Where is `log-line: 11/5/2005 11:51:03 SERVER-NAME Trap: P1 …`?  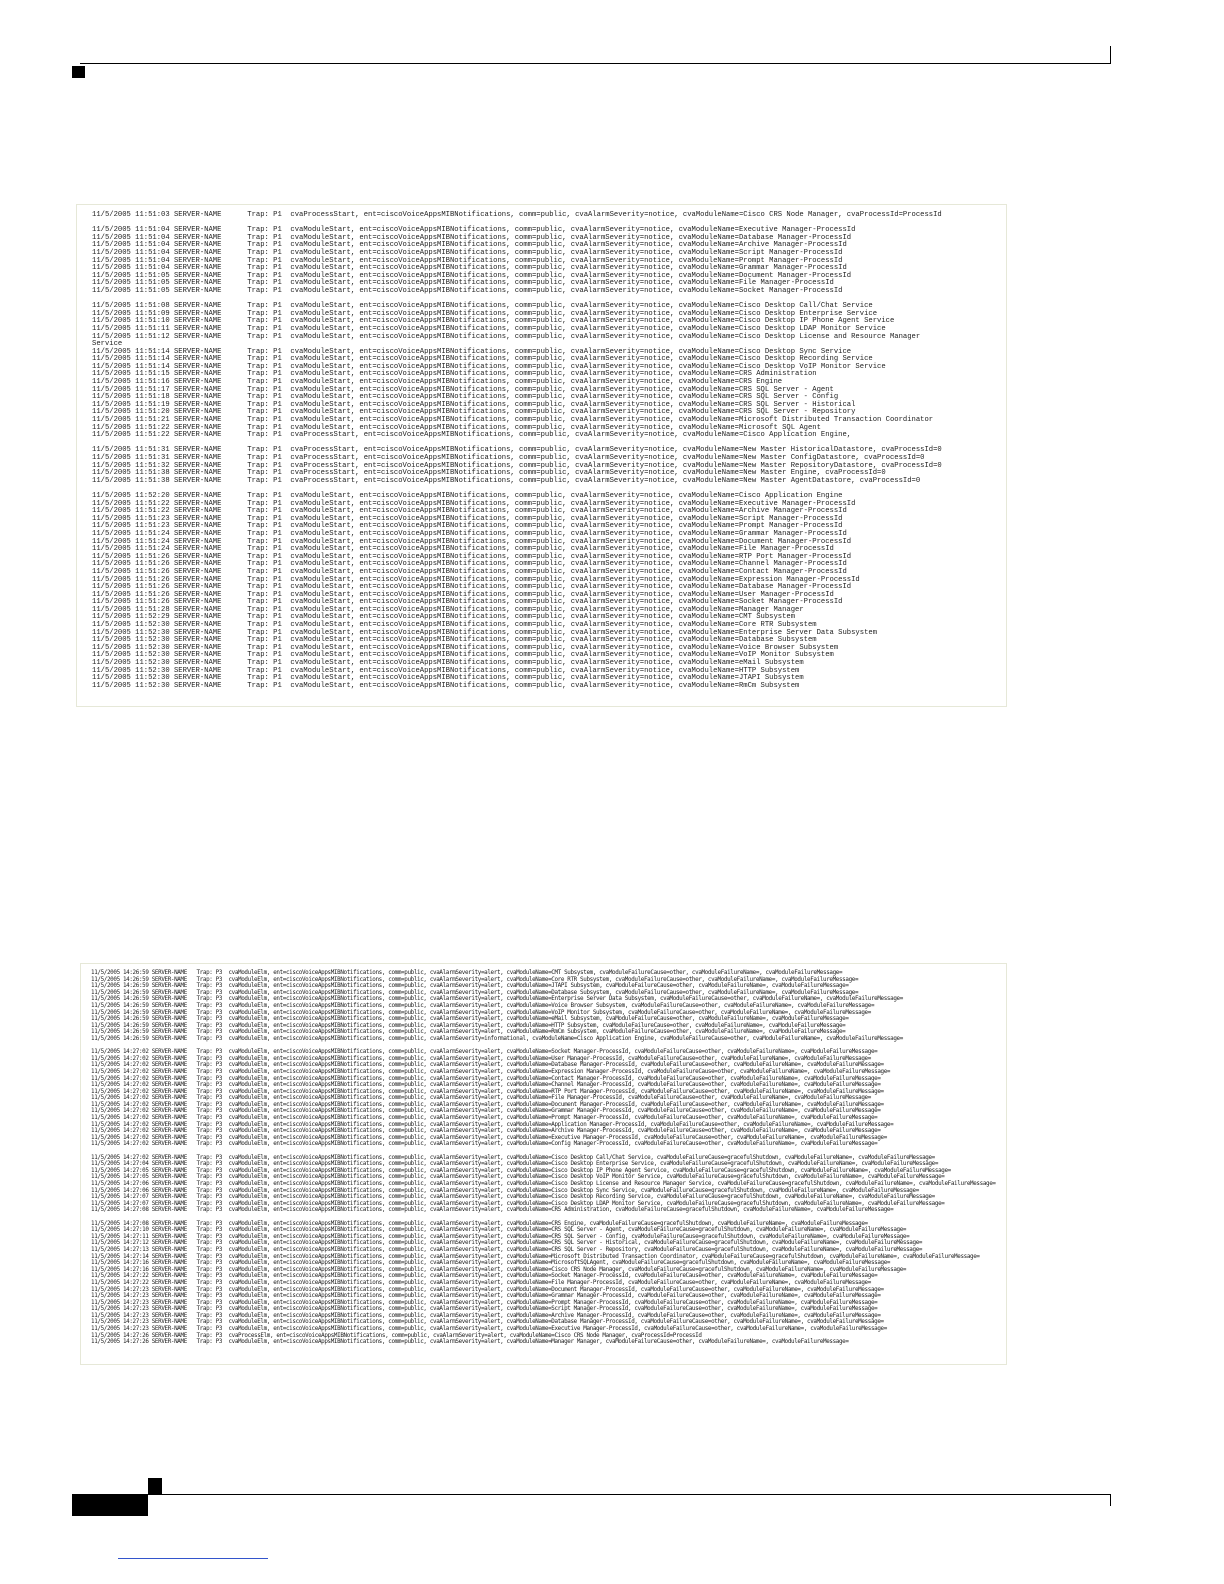 log-line: 11/5/2005 11:51:03 SERVER-NAME Trap: P1 … is located at coordinates (517, 215).